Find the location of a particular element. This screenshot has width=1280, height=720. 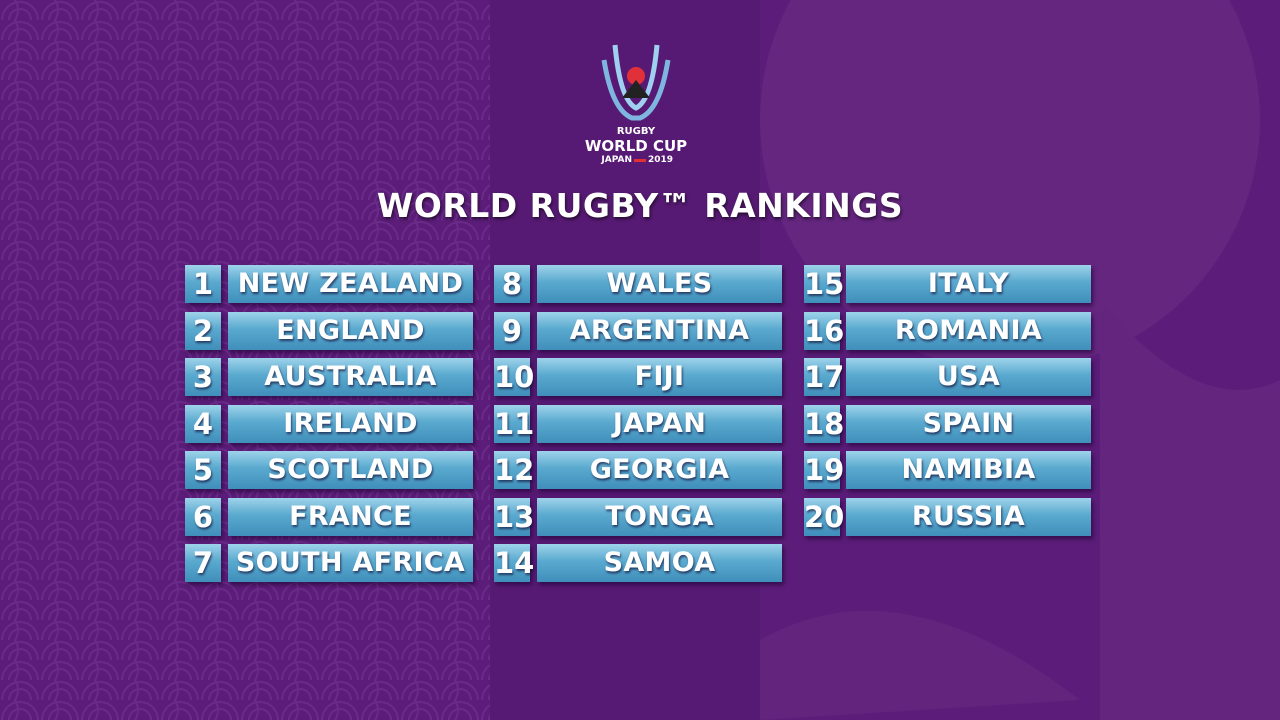

rank-number: 19 is located at coordinates (824, 470).